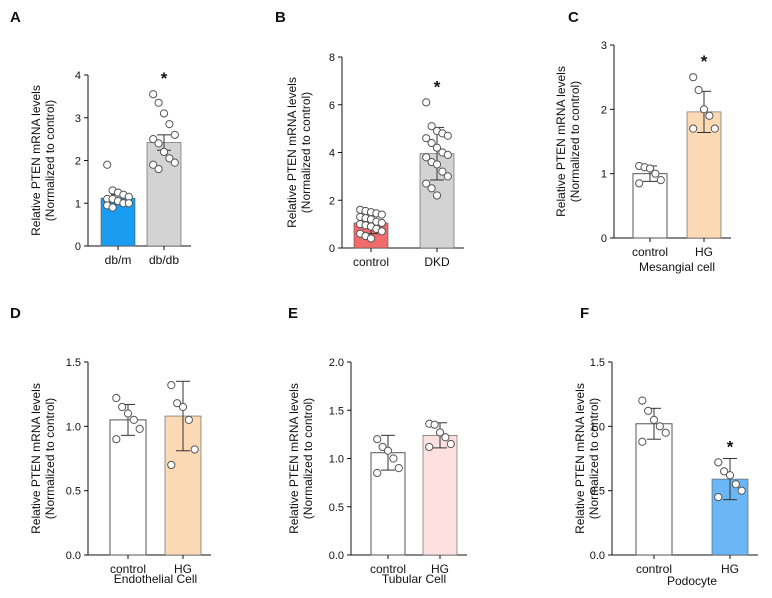 The width and height of the screenshot is (772, 598). Describe the element at coordinates (332, 58) in the screenshot. I see `y-tick-label: 8` at that location.